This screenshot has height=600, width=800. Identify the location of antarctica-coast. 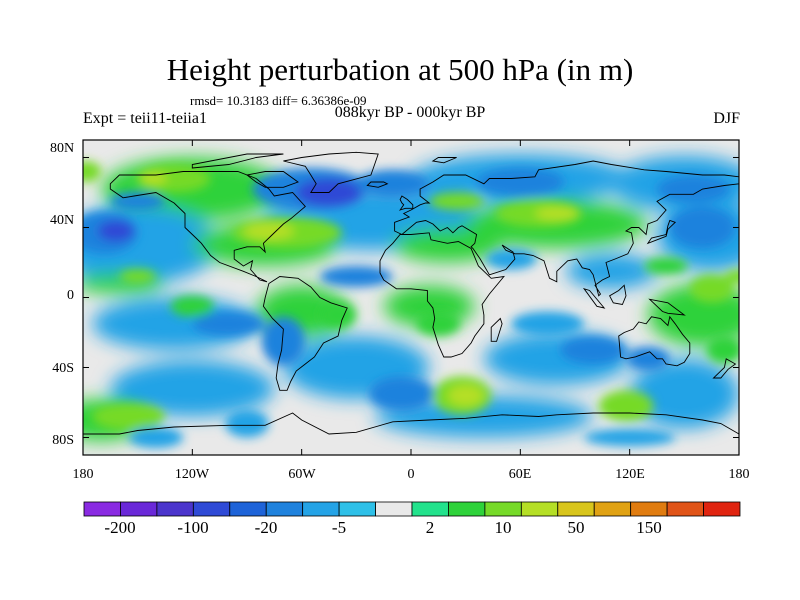
(411, 433).